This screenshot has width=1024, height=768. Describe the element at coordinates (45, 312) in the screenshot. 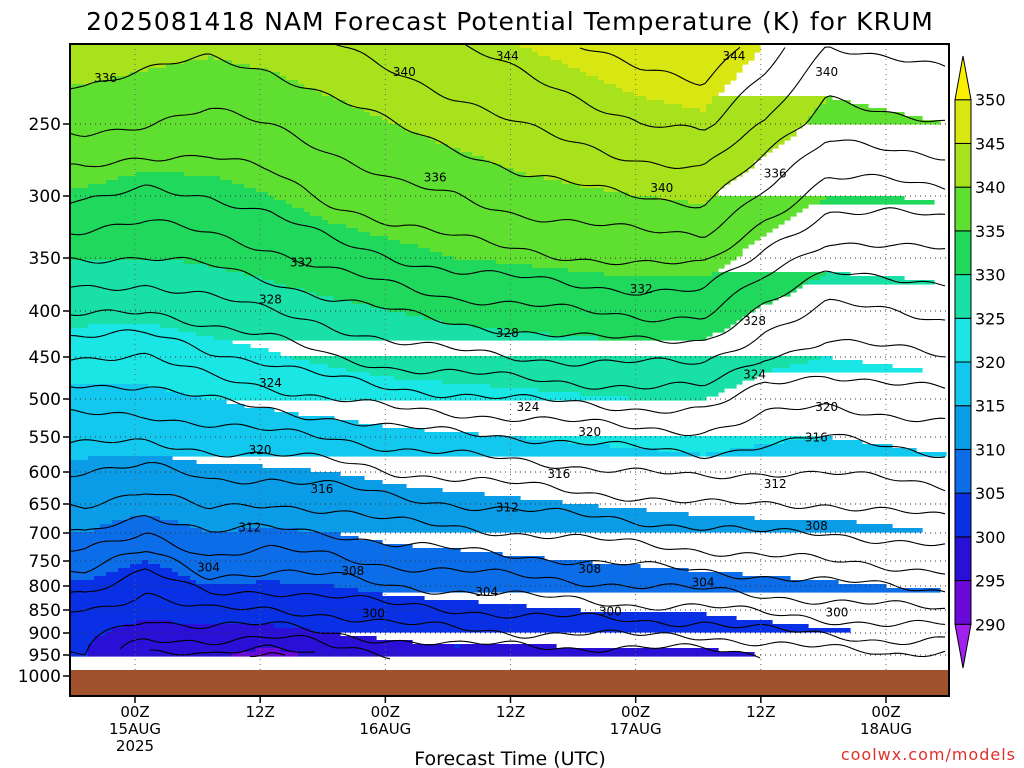

I see `y-tick-label: 400` at that location.